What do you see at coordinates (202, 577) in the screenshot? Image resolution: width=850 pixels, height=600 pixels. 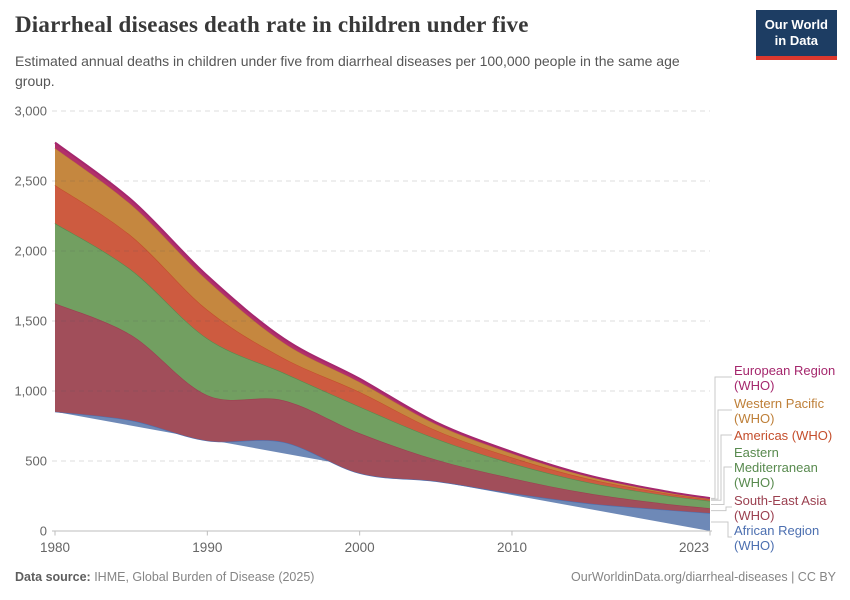 I see `data-source-text: IHME, Global Burden of Disease (2025)` at bounding box center [202, 577].